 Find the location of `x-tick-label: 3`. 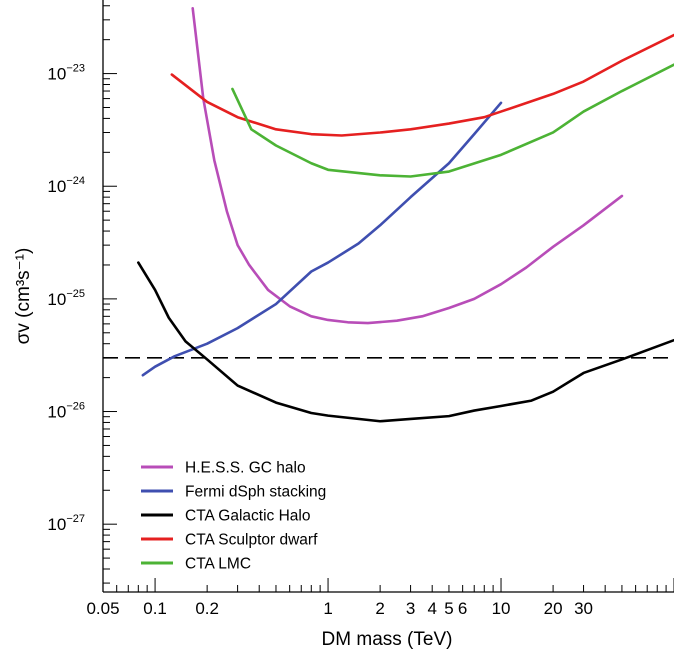

x-tick-label: 3 is located at coordinates (410, 608).